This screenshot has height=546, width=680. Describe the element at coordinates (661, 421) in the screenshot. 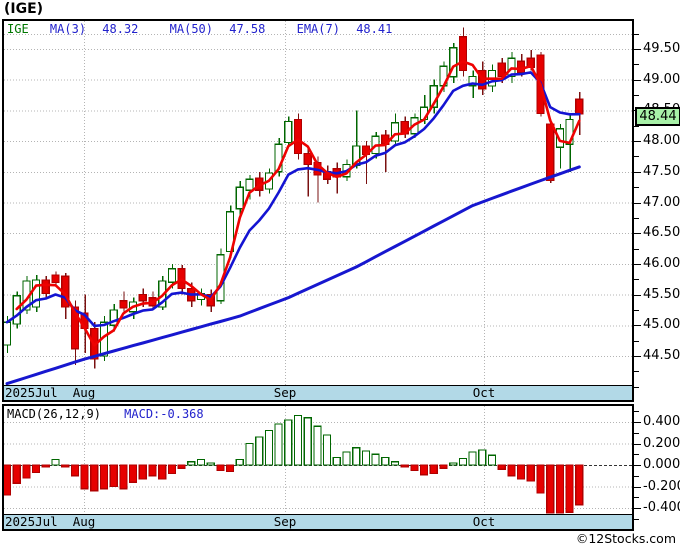

I see `macd-axis-label: 0.400` at that location.